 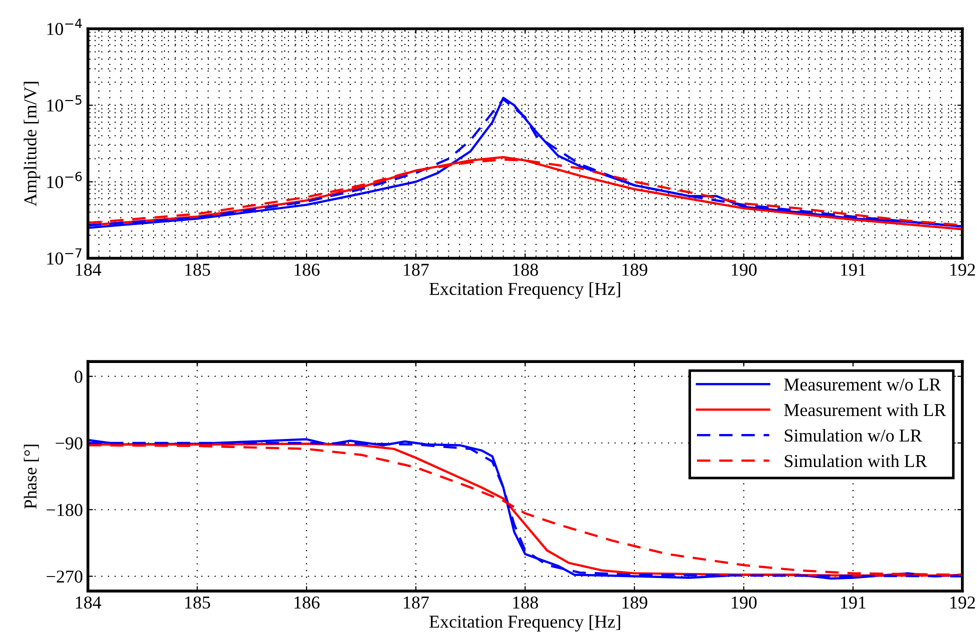 I want to click on legend-label: Measurement w/o LR, so click(x=863, y=384).